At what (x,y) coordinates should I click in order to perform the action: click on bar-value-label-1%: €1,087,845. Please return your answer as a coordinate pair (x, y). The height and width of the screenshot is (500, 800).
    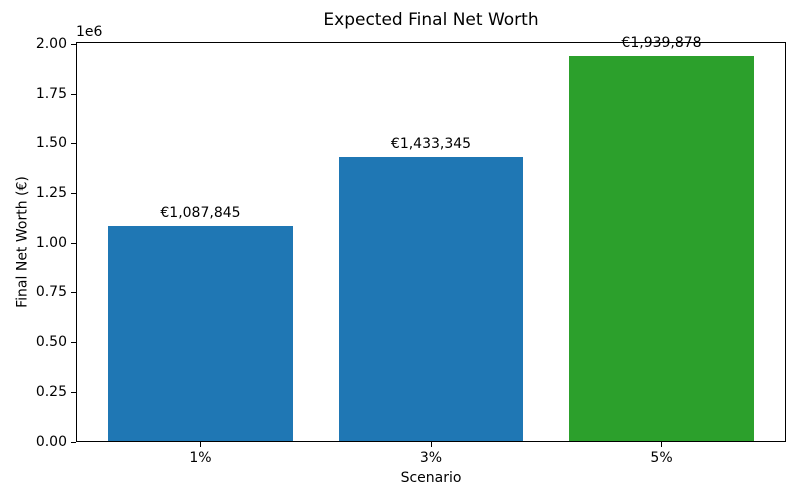
    Looking at the image, I should click on (200, 212).